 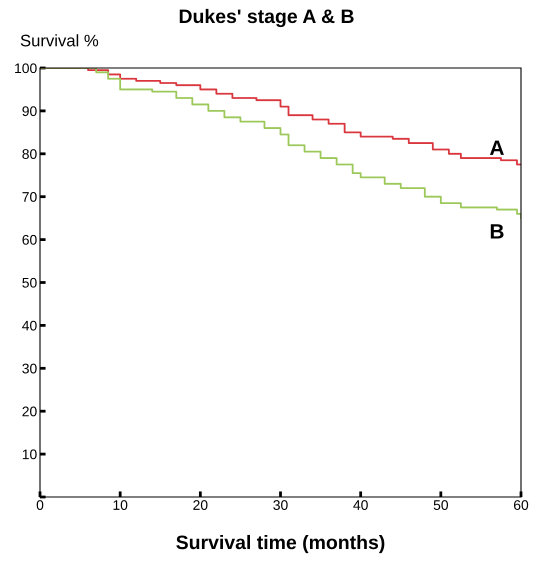 I want to click on y-tick-label: 10, so click(x=29, y=454).